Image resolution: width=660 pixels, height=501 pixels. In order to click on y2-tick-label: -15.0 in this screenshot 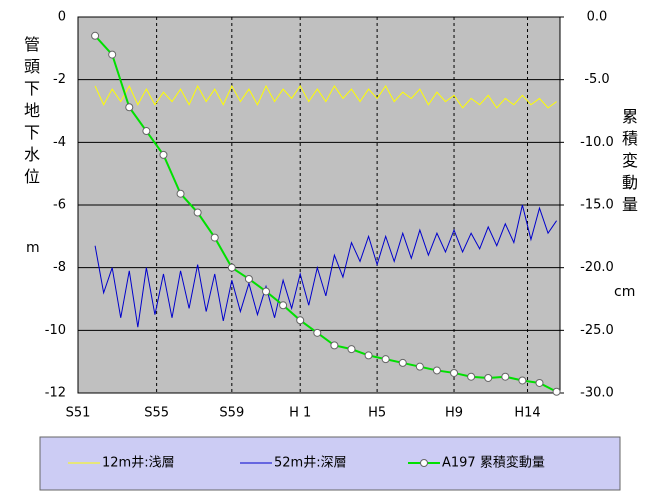, I will do `click(597, 205)`.